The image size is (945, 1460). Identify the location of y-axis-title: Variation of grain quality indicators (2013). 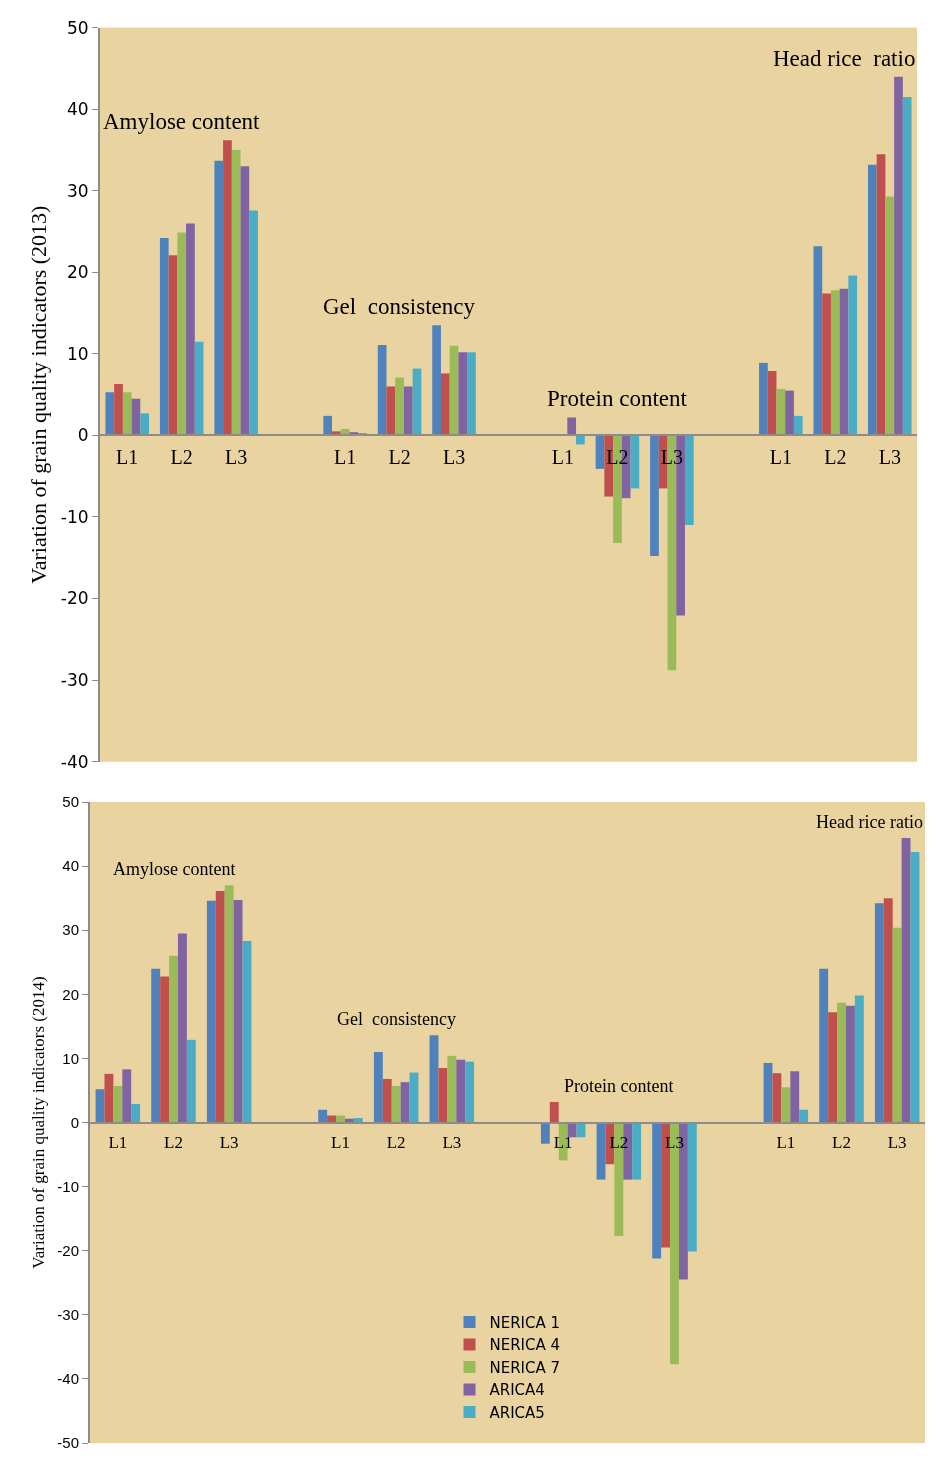
(39, 394).